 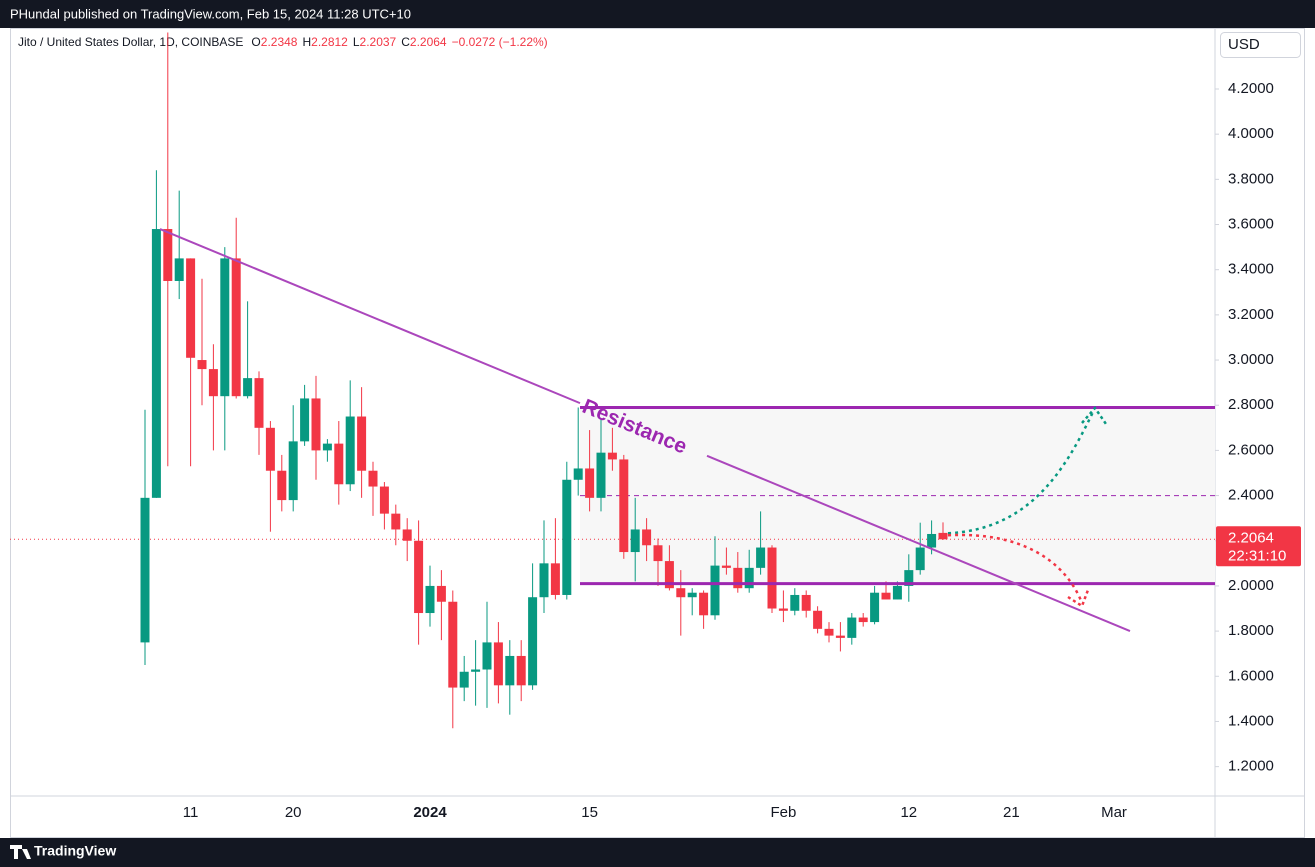 What do you see at coordinates (1094, 415) in the screenshot?
I see `arrow-head` at bounding box center [1094, 415].